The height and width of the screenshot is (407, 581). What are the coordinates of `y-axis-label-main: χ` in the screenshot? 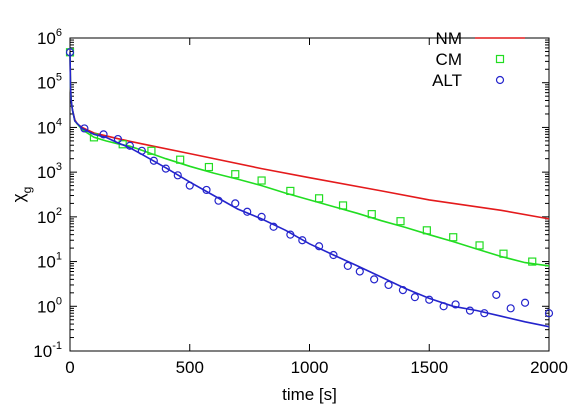 It's located at (18, 197).